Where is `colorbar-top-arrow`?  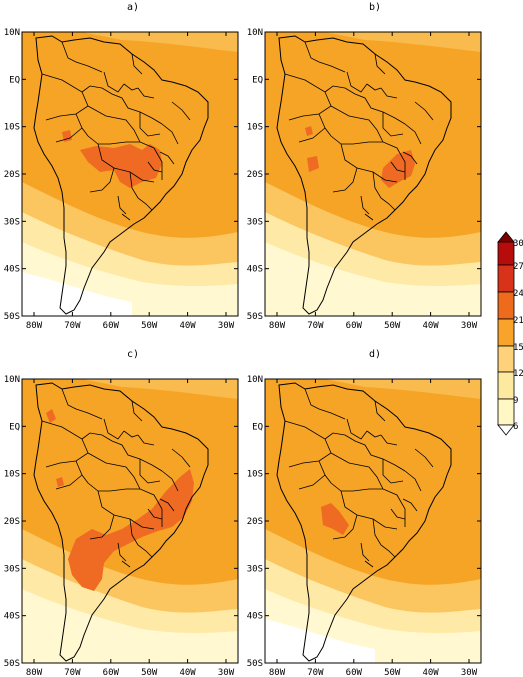
colorbar-top-arrow is located at coordinates (506, 237).